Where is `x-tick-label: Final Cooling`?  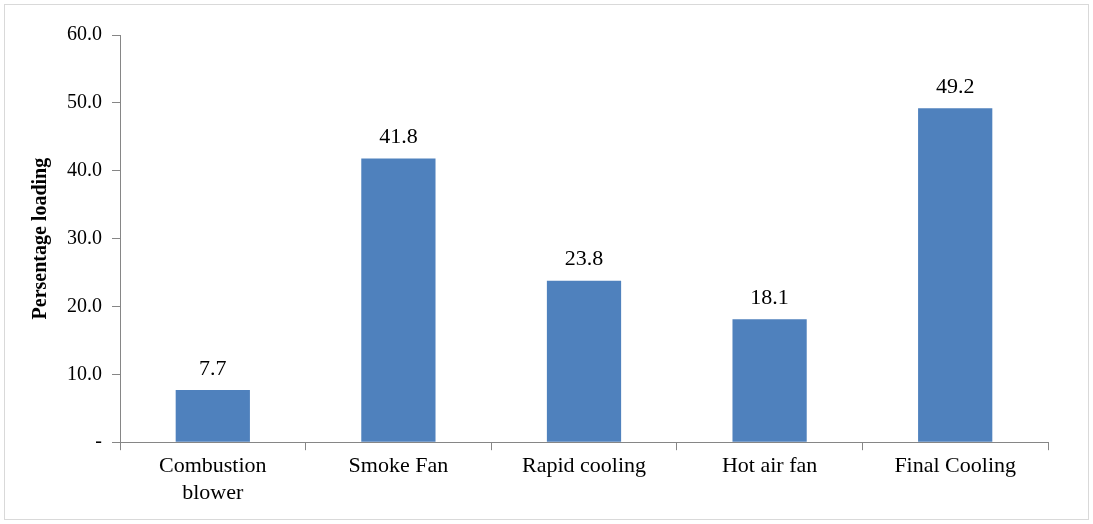
x-tick-label: Final Cooling is located at coordinates (955, 465).